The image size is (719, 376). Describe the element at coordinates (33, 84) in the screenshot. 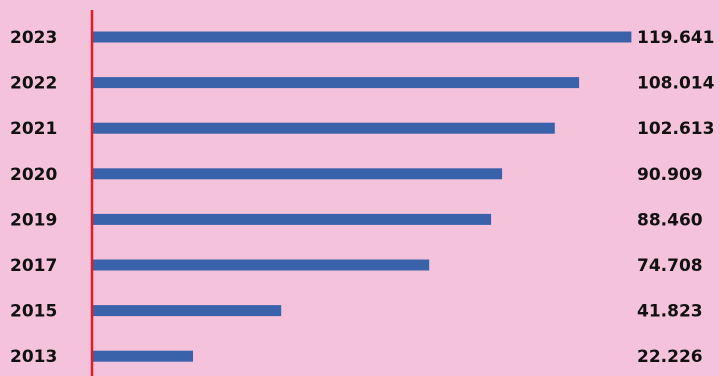

I see `category-label-2022: 2022` at that location.